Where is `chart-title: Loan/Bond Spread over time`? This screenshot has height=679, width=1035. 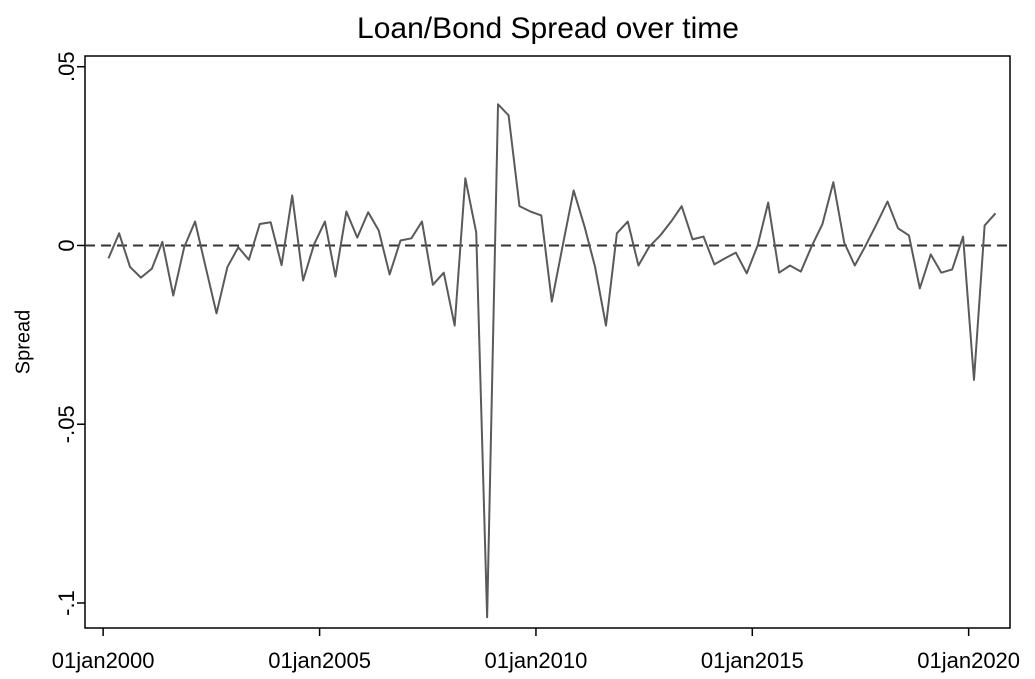
chart-title: Loan/Bond Spread over time is located at coordinates (548, 28).